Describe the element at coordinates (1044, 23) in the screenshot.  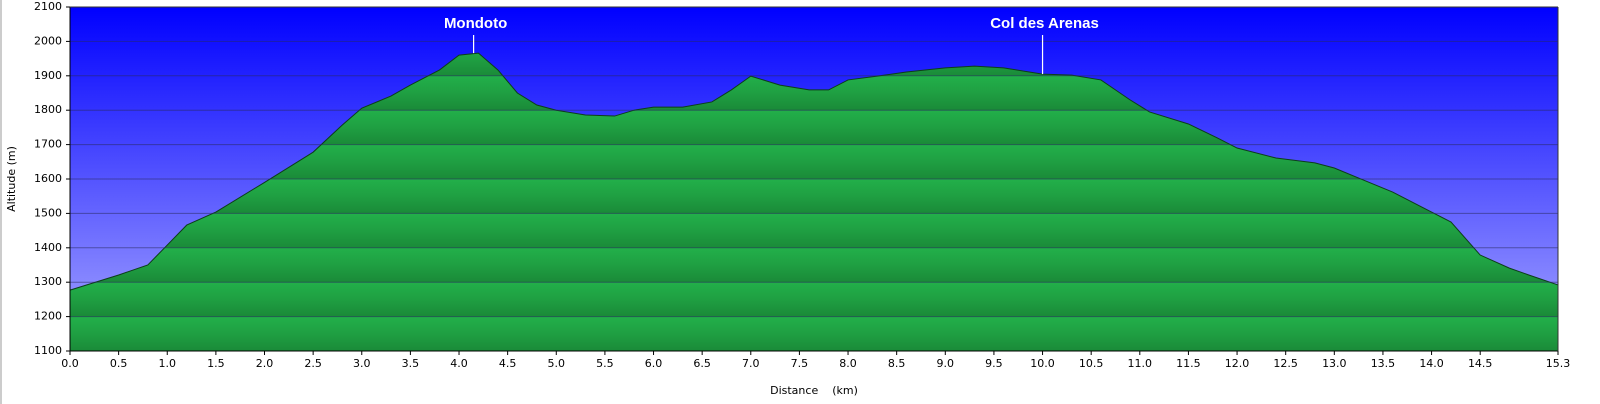
I see `annotation-label: Col des Arenas` at that location.